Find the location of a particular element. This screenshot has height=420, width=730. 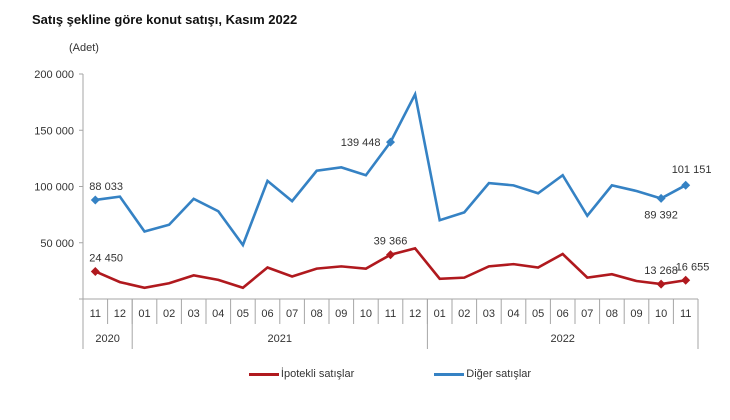

data-label: 39 366 is located at coordinates (391, 242).